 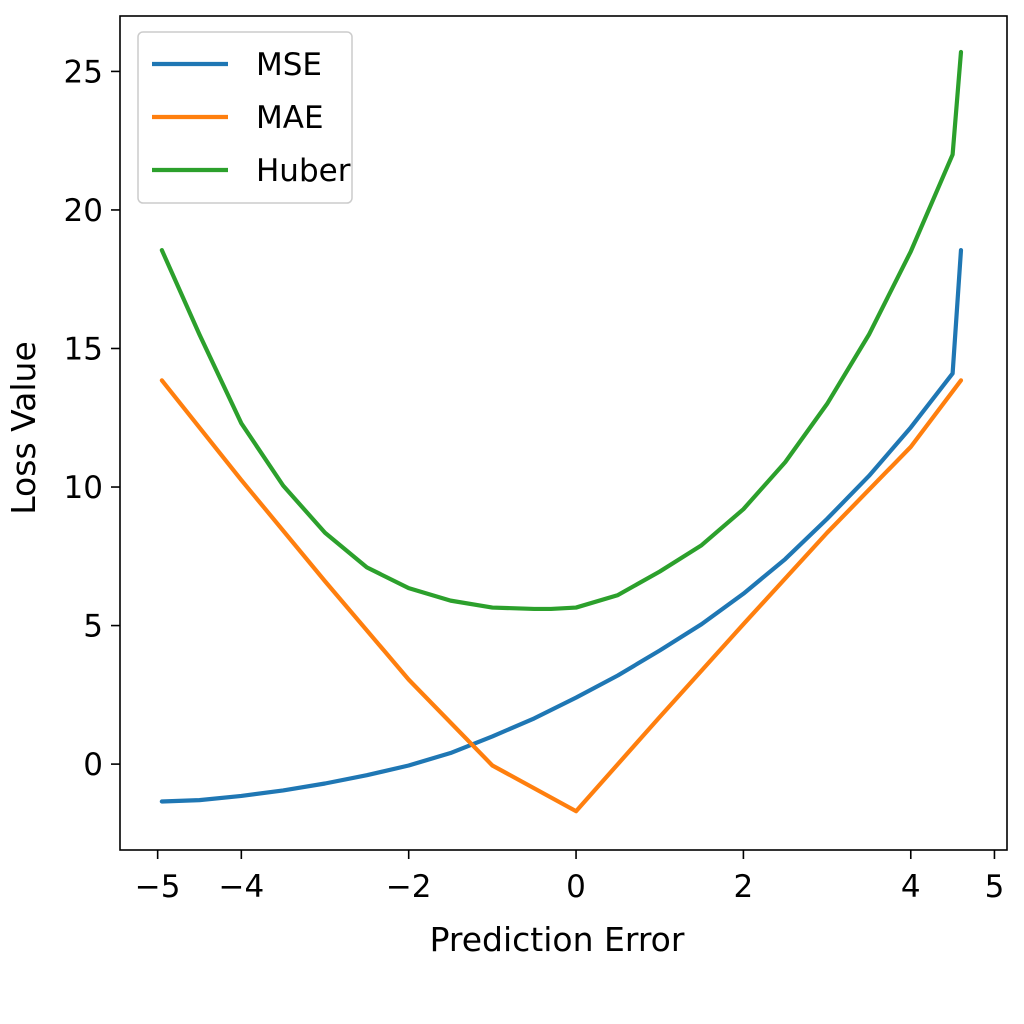 What do you see at coordinates (83, 211) in the screenshot?
I see `y-tick-label: 20` at bounding box center [83, 211].